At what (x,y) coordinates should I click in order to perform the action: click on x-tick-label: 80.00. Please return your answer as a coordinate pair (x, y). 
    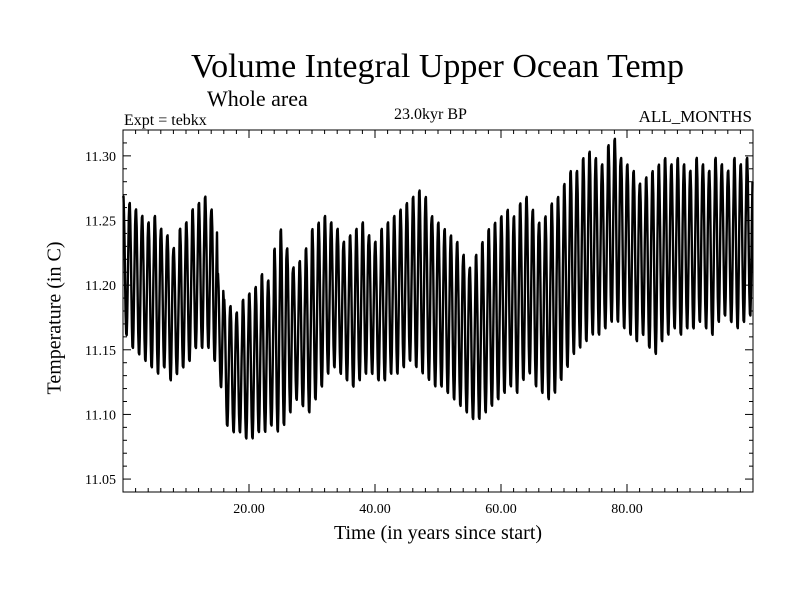
    Looking at the image, I should click on (627, 509).